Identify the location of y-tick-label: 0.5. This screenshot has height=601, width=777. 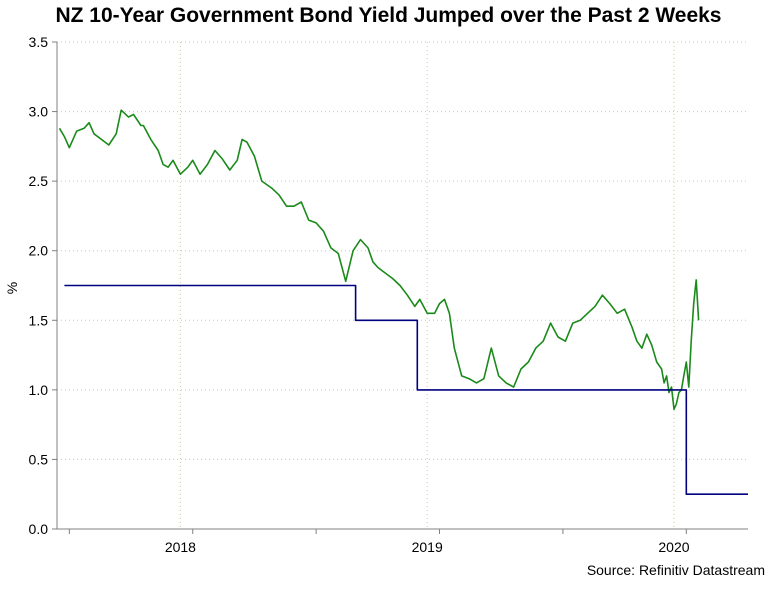
(39, 459).